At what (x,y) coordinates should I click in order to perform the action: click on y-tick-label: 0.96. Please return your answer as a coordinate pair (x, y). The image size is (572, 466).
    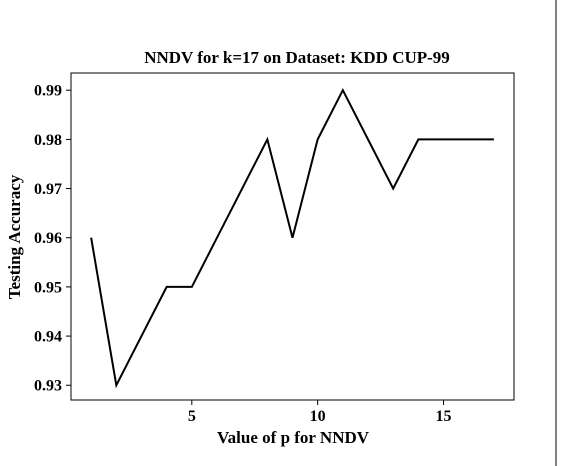
    Looking at the image, I should click on (48, 238).